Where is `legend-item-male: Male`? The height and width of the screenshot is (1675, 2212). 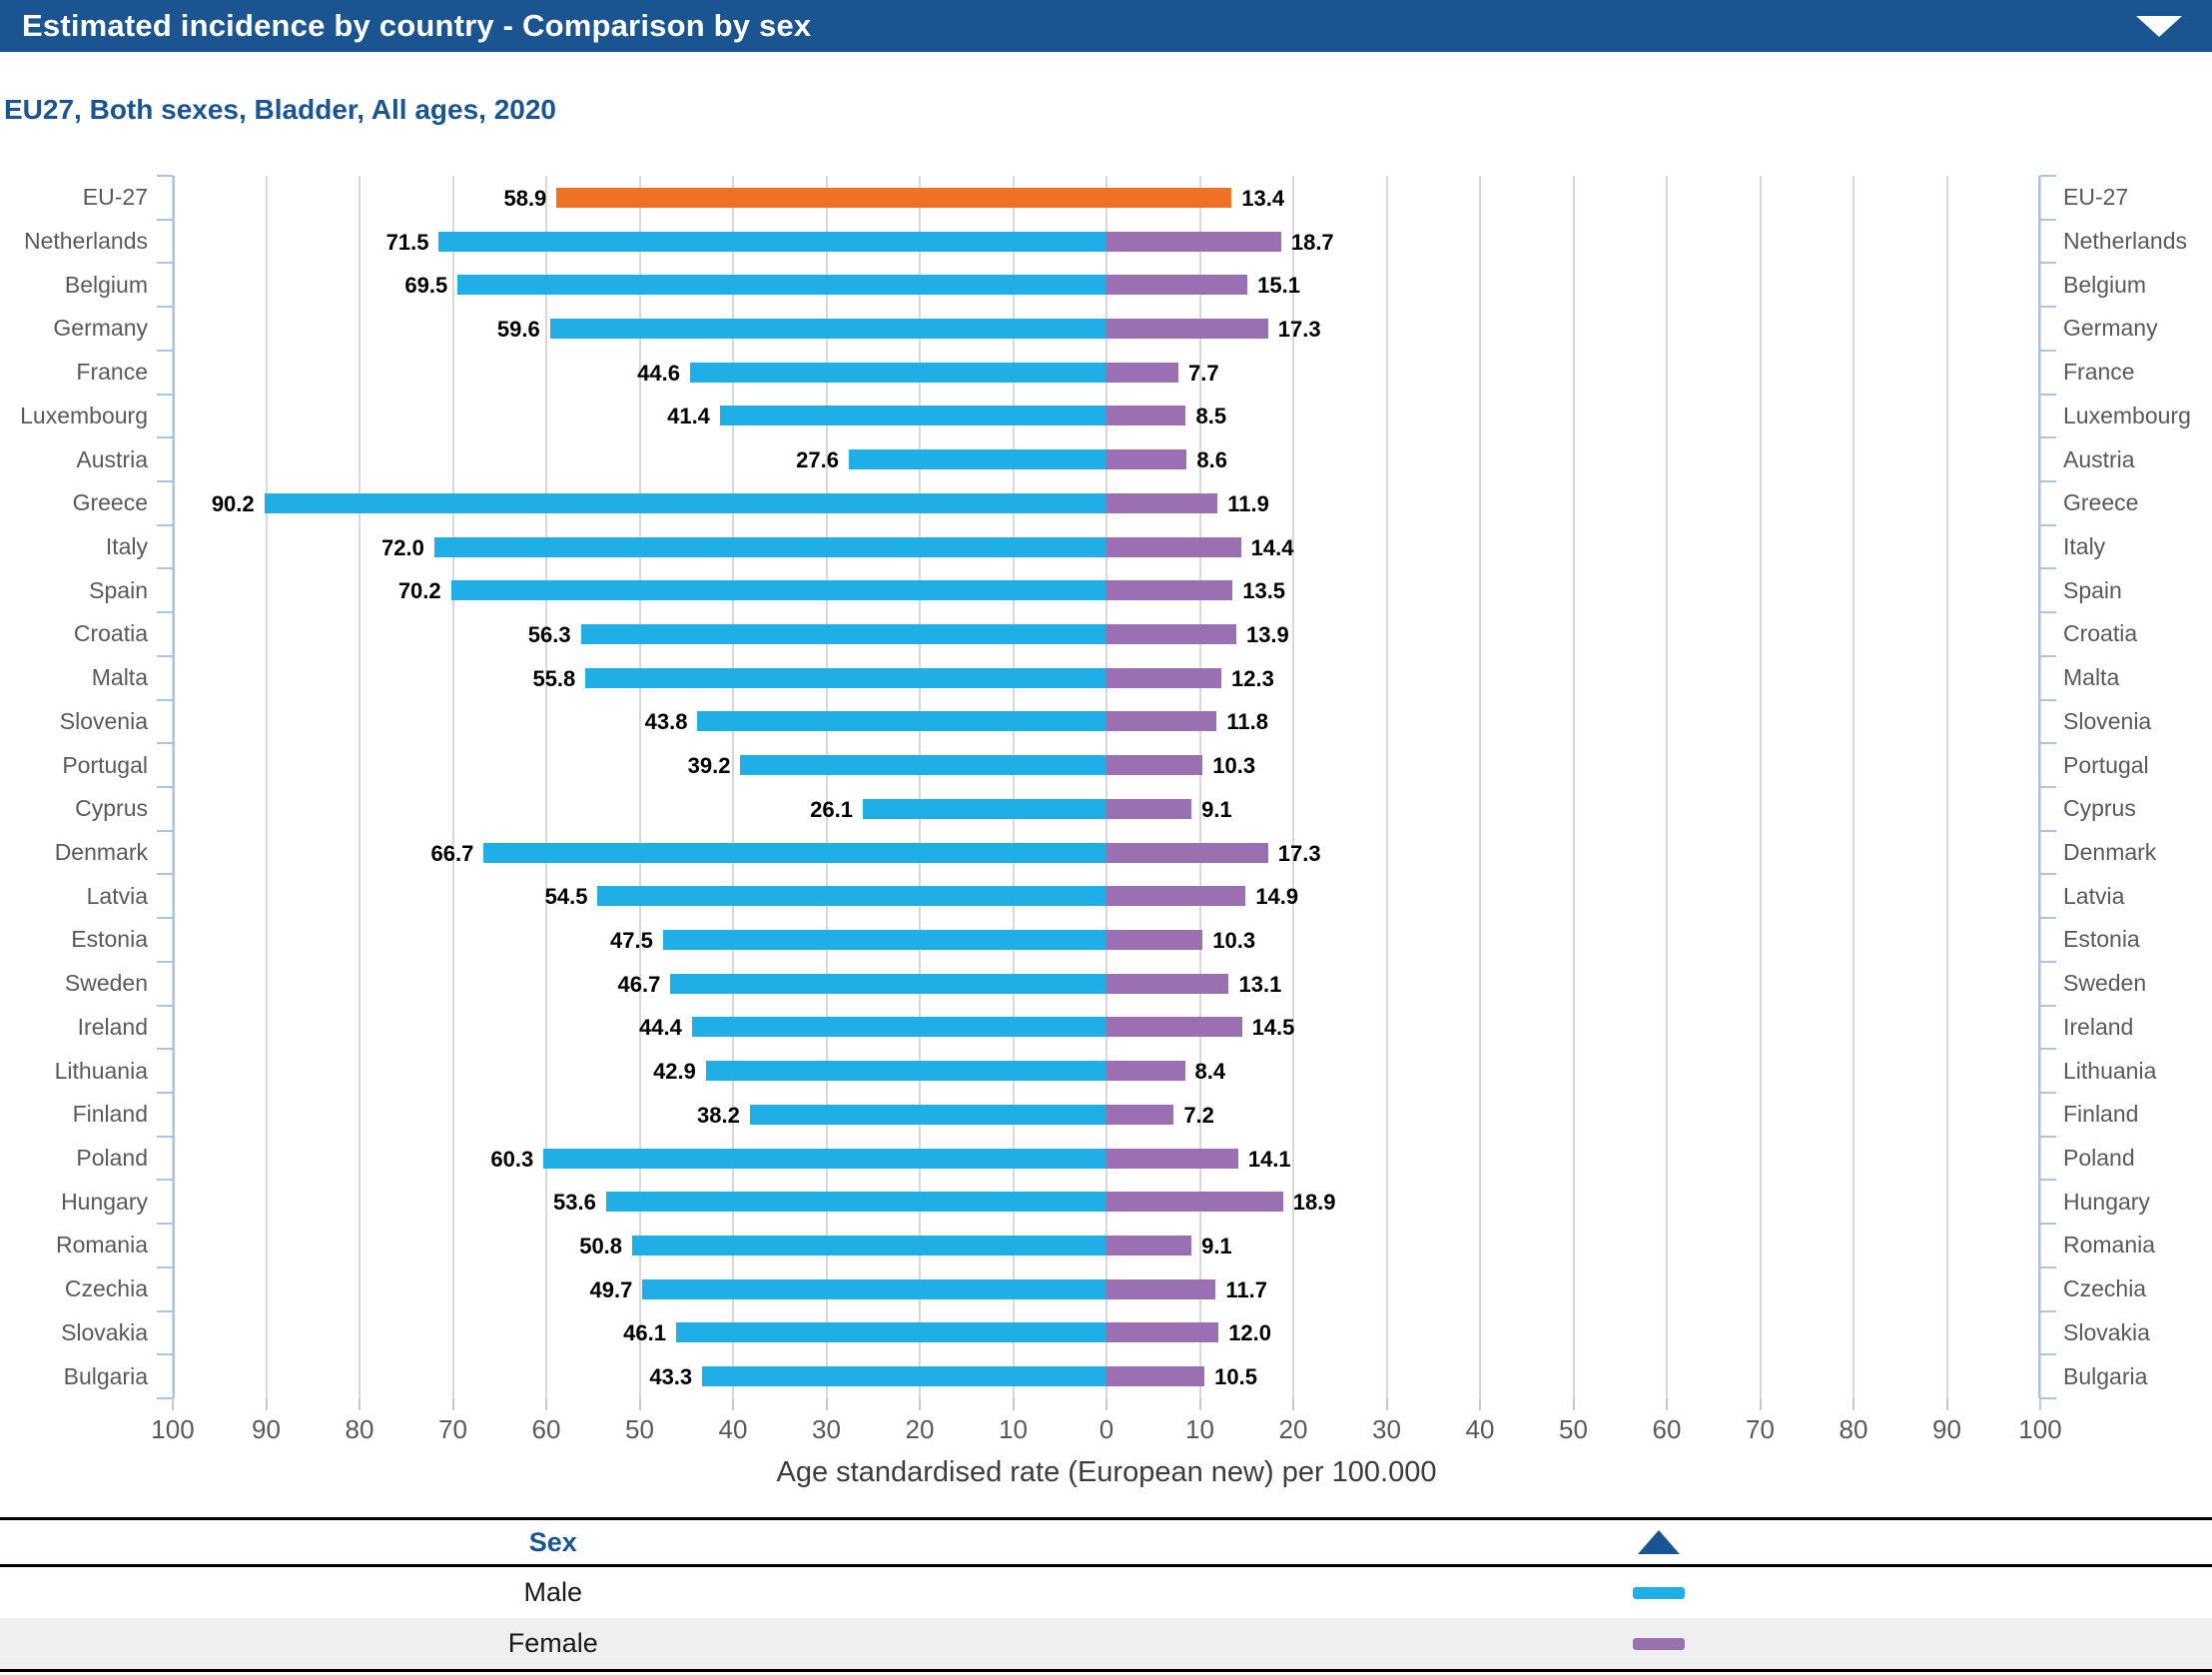 legend-item-male: Male is located at coordinates (1106, 1592).